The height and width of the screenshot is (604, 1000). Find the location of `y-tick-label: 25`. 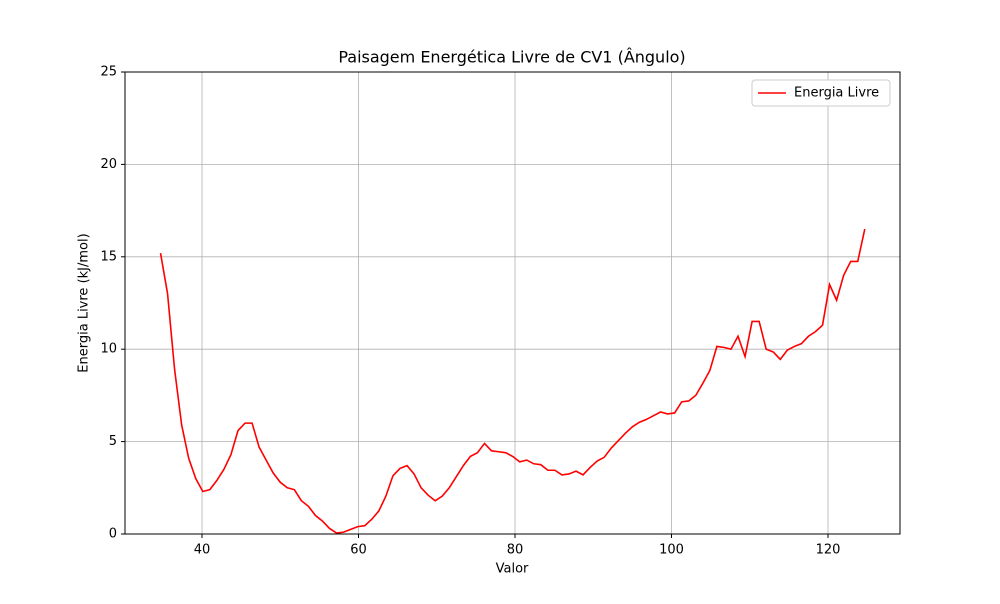

y-tick-label: 25 is located at coordinates (108, 72).